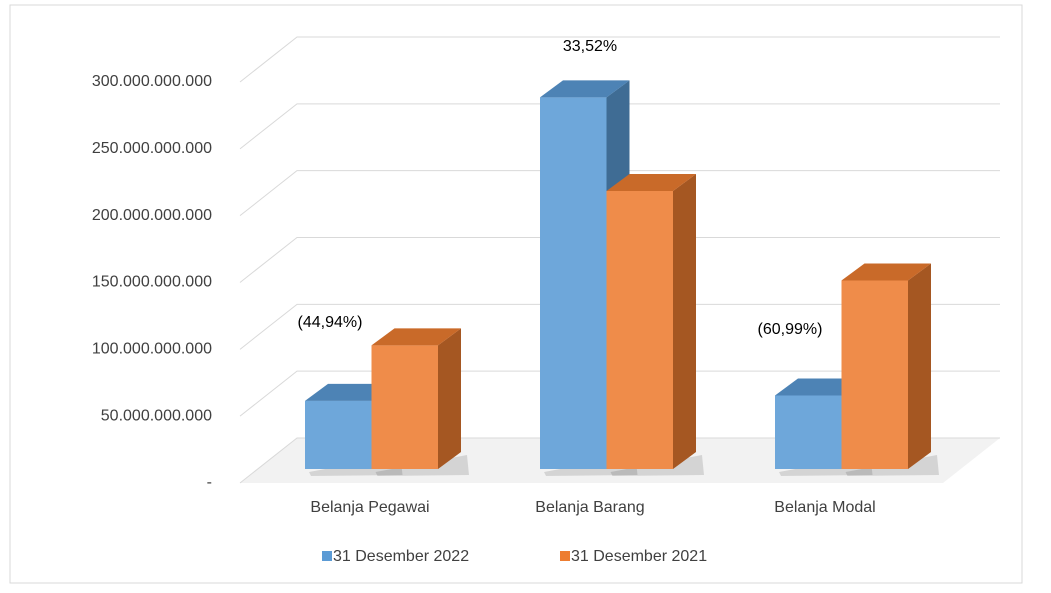  What do you see at coordinates (824, 507) in the screenshot?
I see `x-tick-label: Belanja Modal` at bounding box center [824, 507].